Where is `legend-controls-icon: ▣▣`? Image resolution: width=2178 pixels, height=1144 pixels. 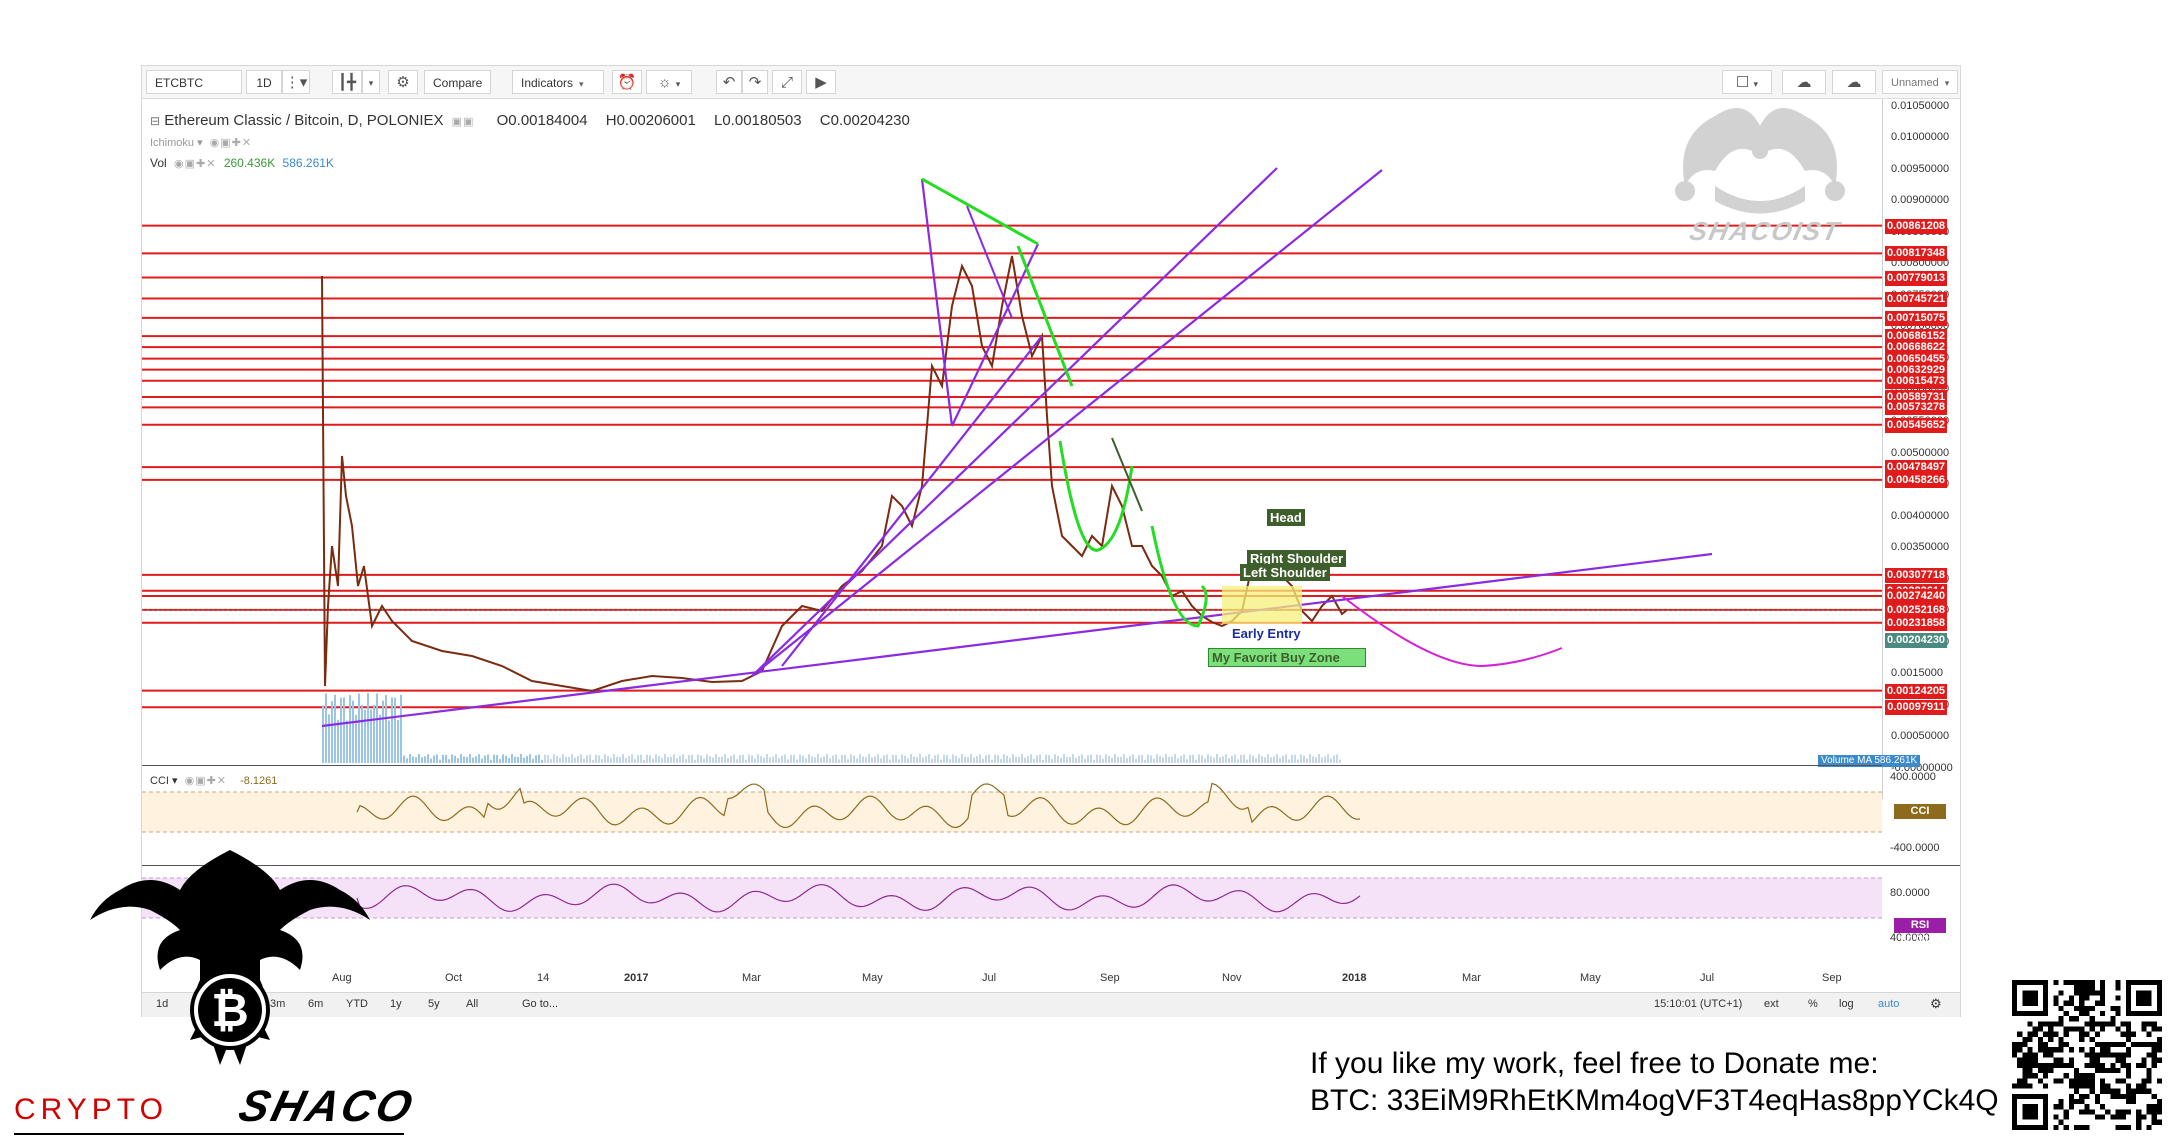
legend-controls-icon: ▣▣ is located at coordinates (463, 122).